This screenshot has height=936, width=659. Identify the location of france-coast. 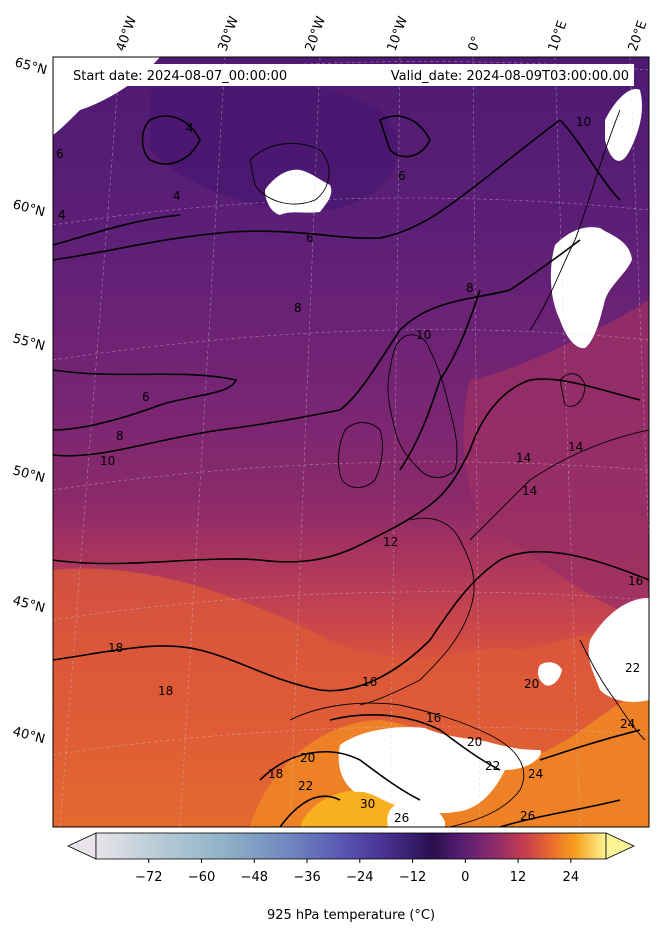
(417, 611).